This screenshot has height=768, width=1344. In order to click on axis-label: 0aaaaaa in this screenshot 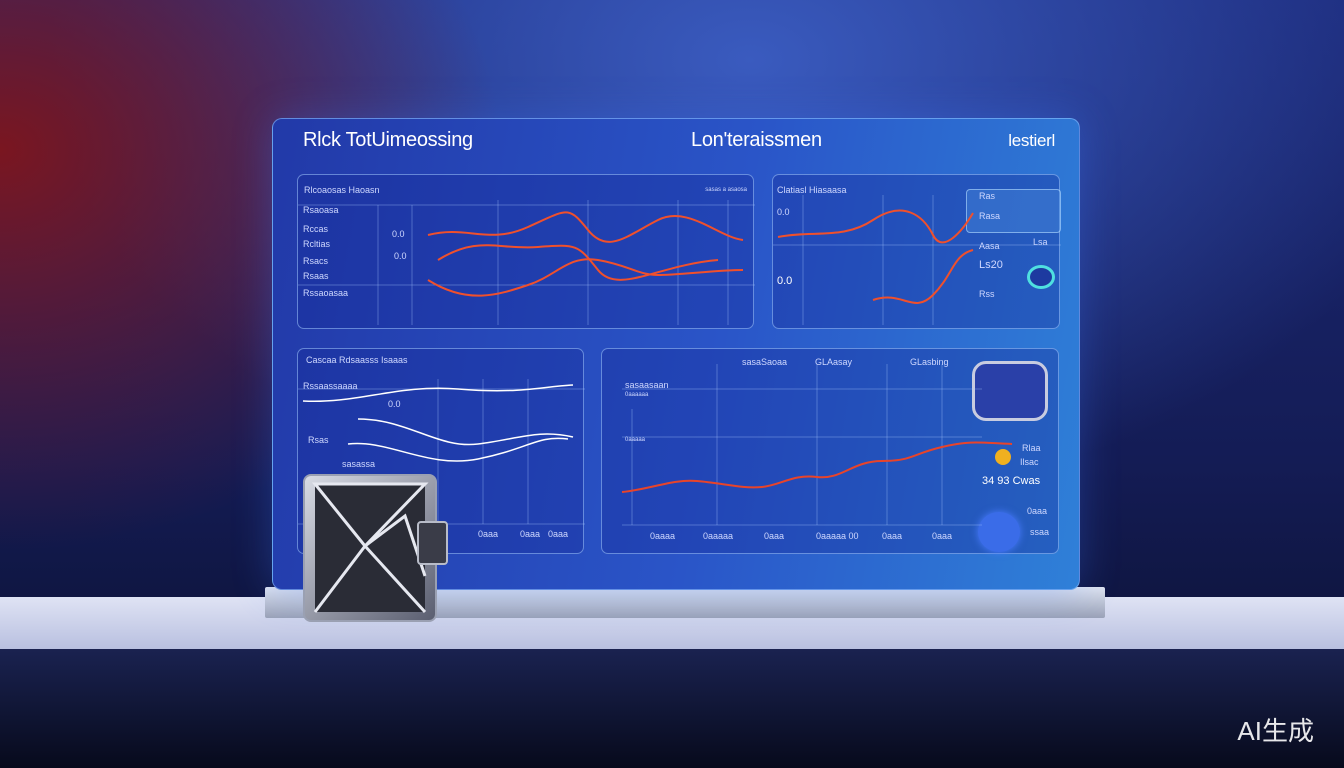, I will do `click(637, 395)`.